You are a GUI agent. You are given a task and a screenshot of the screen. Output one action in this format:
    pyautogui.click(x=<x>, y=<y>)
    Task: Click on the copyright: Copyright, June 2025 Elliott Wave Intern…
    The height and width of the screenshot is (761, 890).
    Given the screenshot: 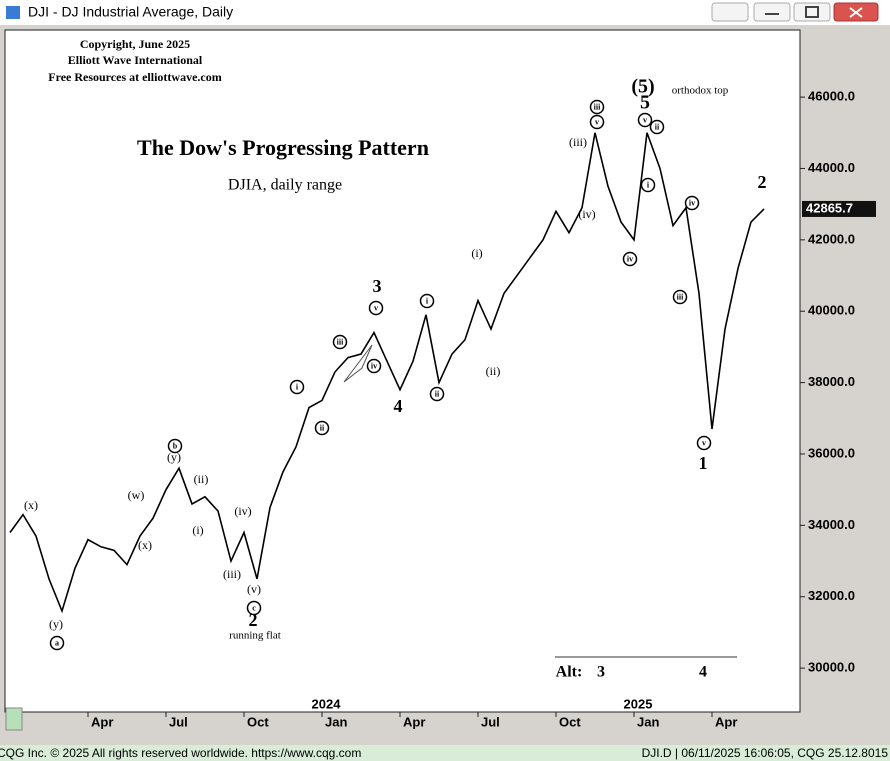 What is the action you would take?
    pyautogui.click(x=135, y=60)
    